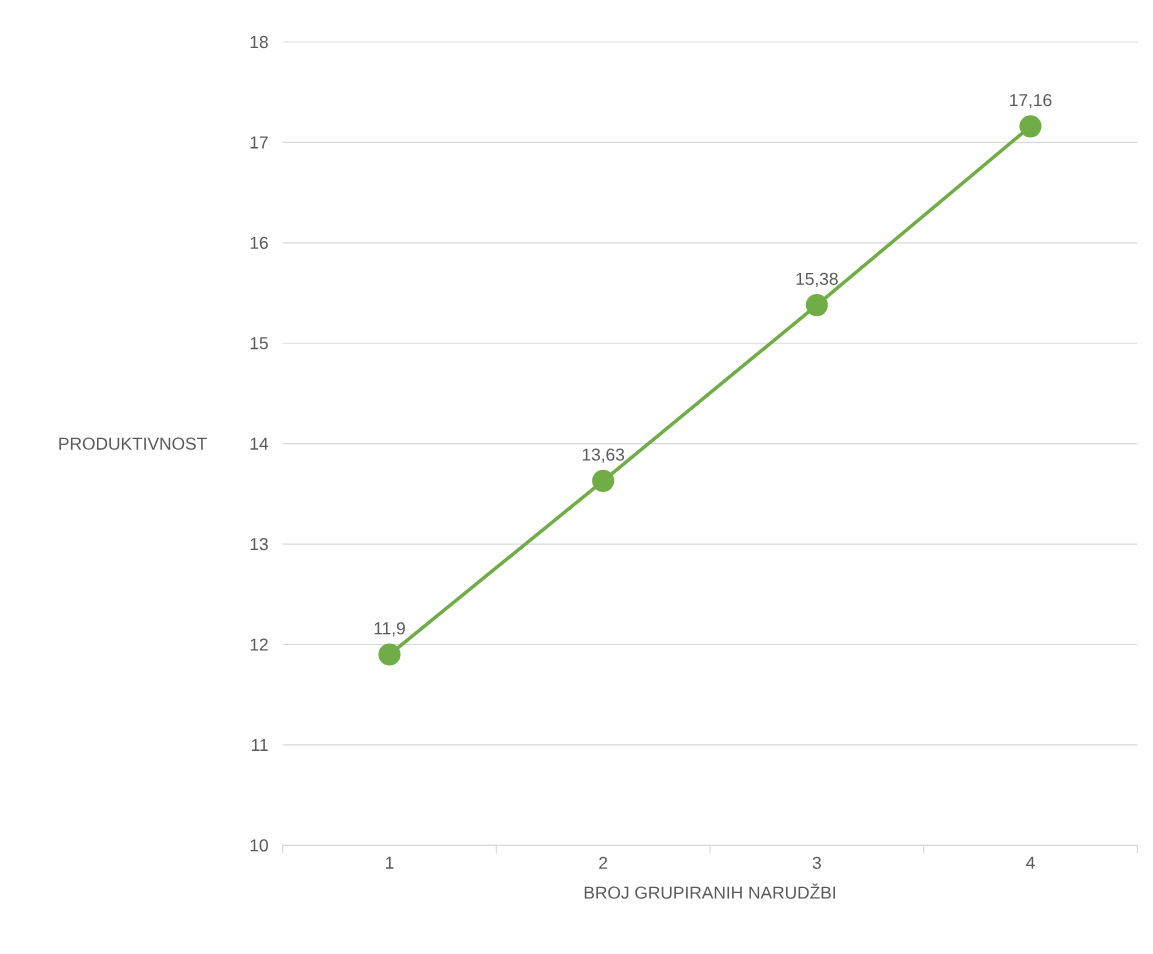 The image size is (1153, 954). I want to click on data-label: 13,63, so click(603, 455).